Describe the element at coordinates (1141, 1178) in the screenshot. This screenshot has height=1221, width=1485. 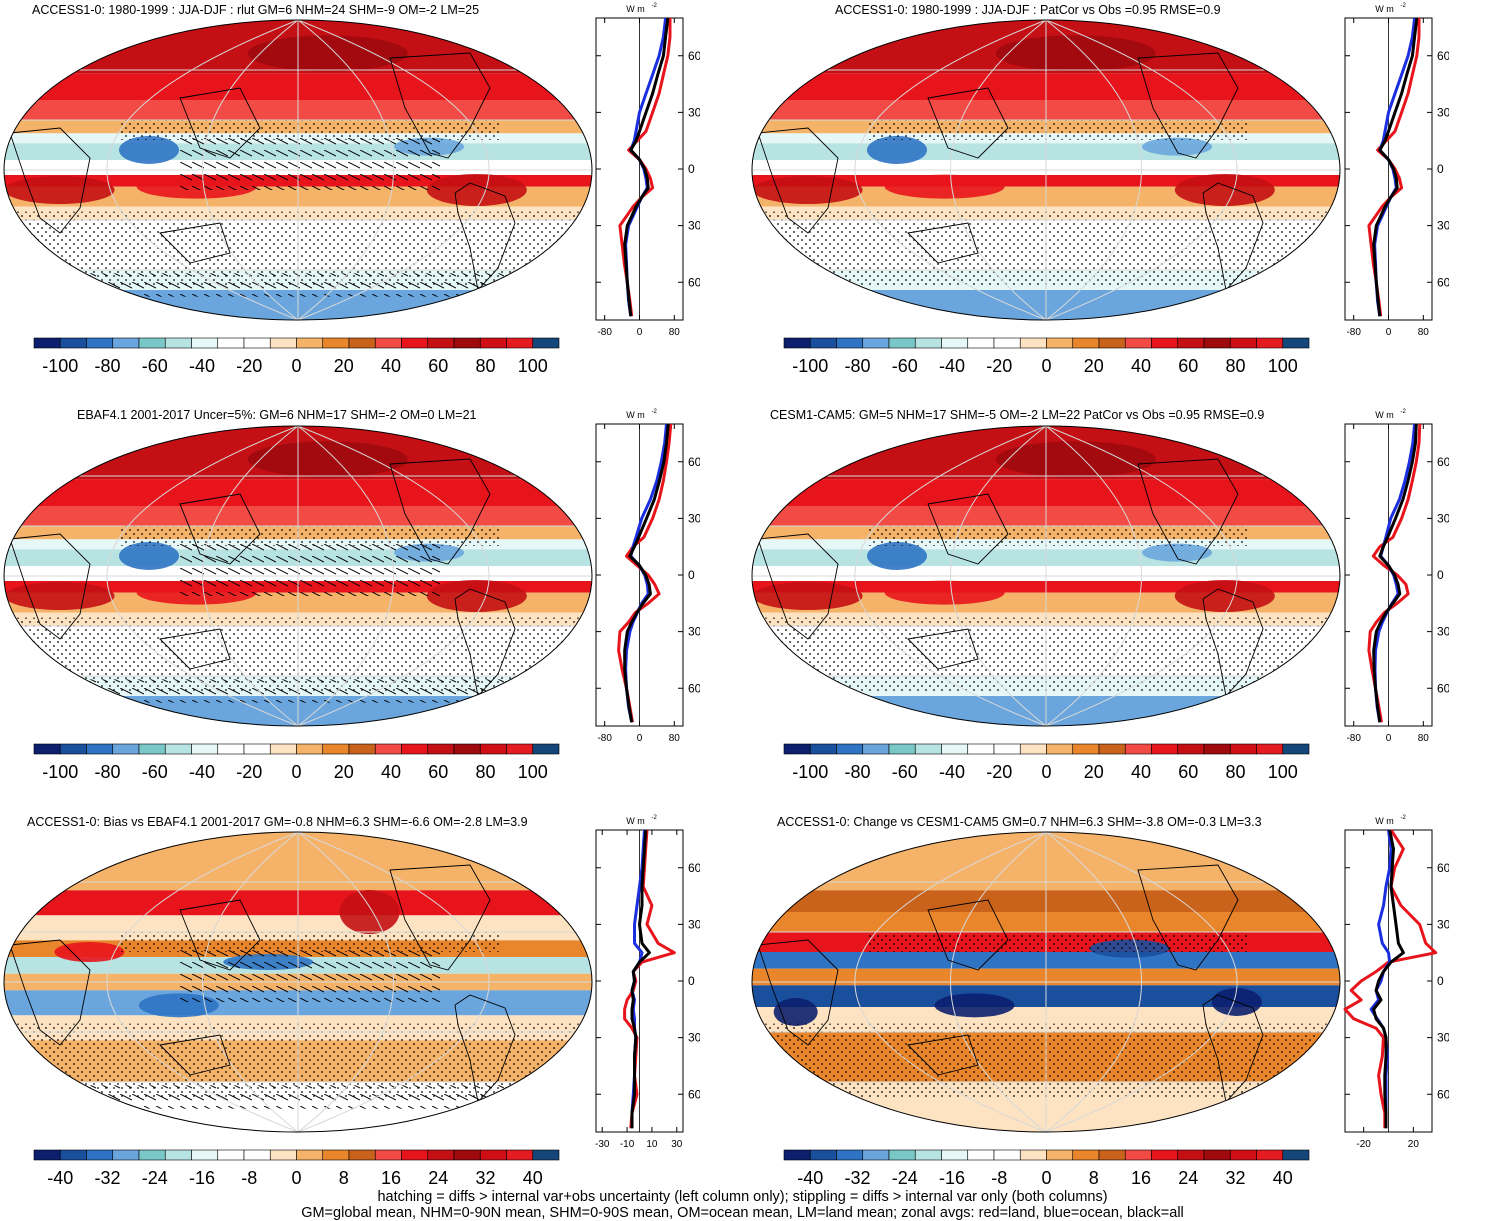
I see `colorbar-label: 16` at that location.